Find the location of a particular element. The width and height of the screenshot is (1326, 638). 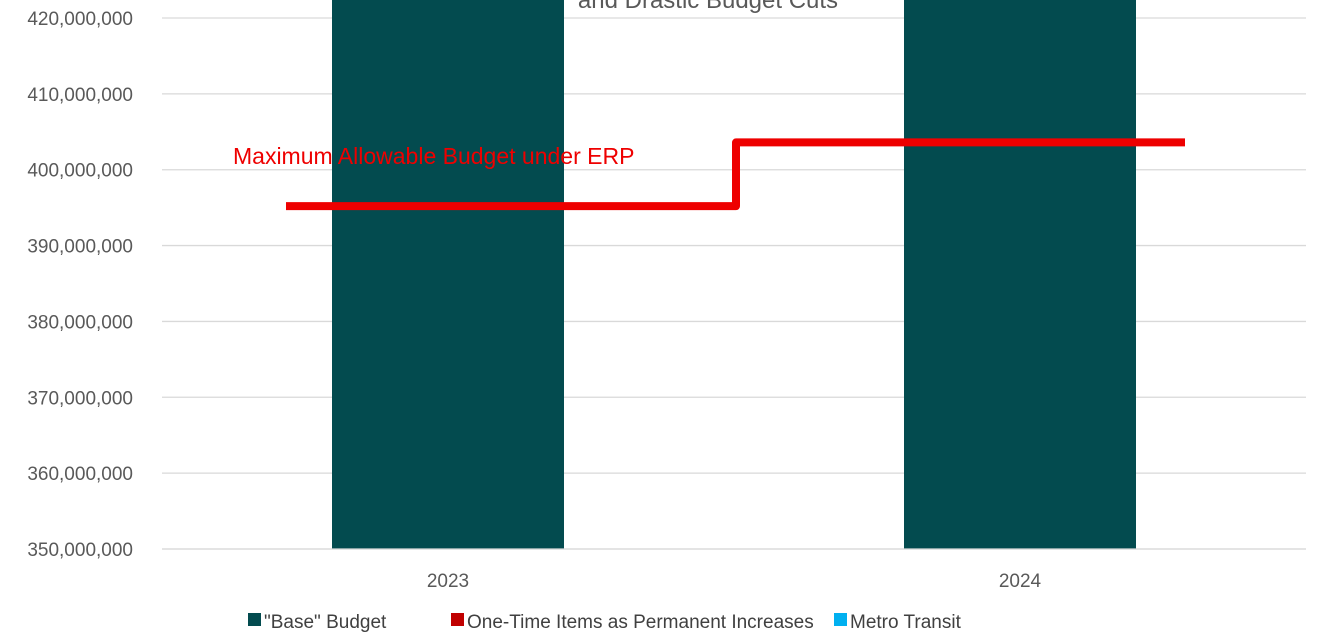

legend-entry: "Base" Budget is located at coordinates (325, 622).